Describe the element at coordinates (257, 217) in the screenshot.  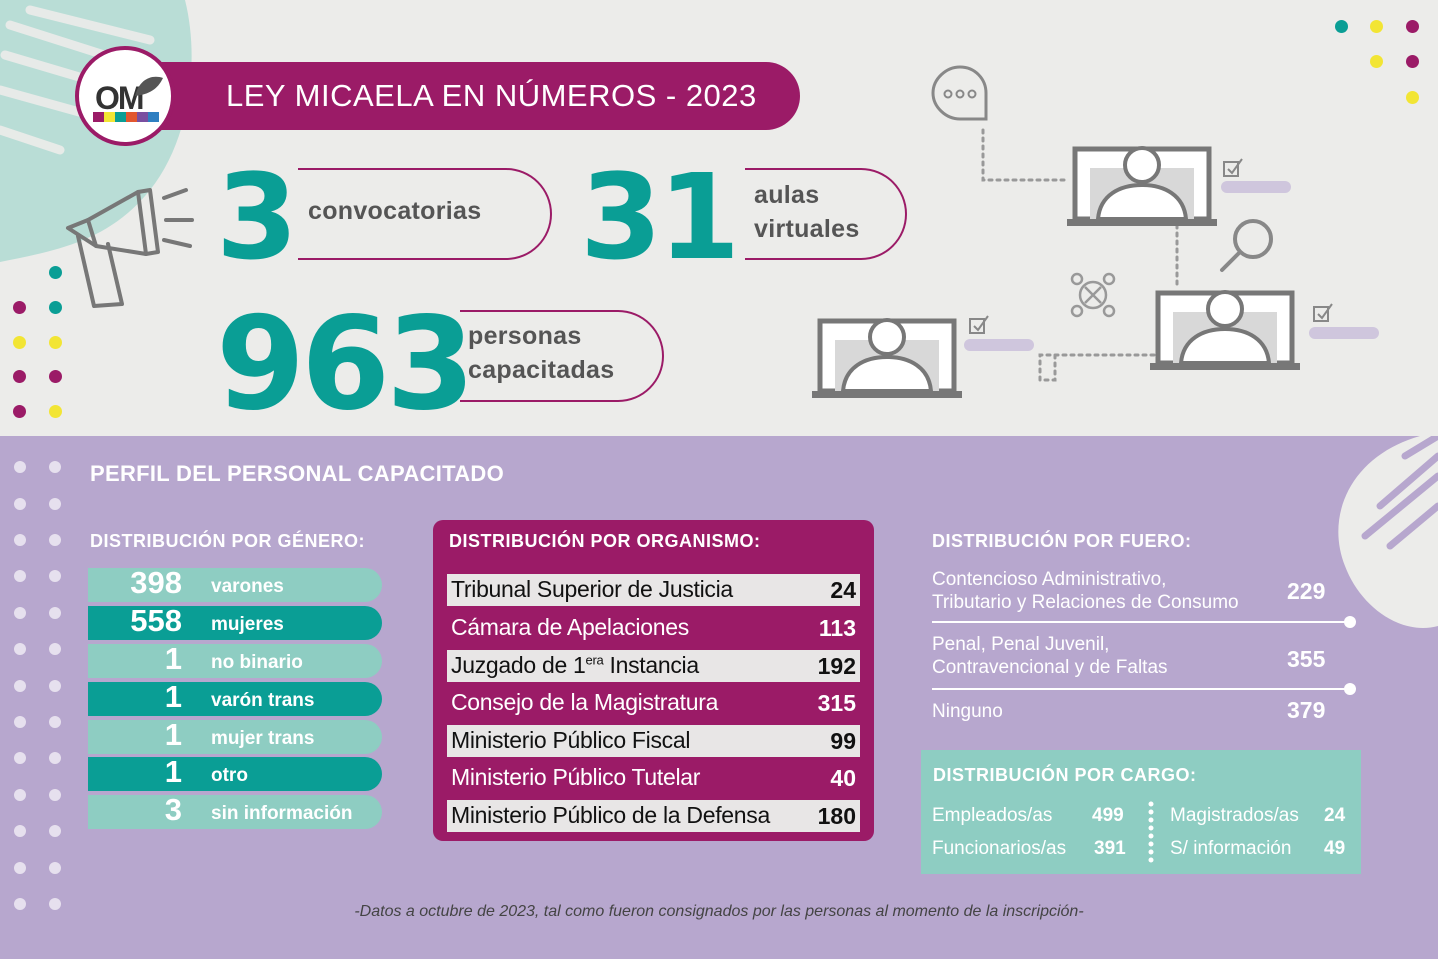
I see `stat-convocatorias-value: 3` at that location.